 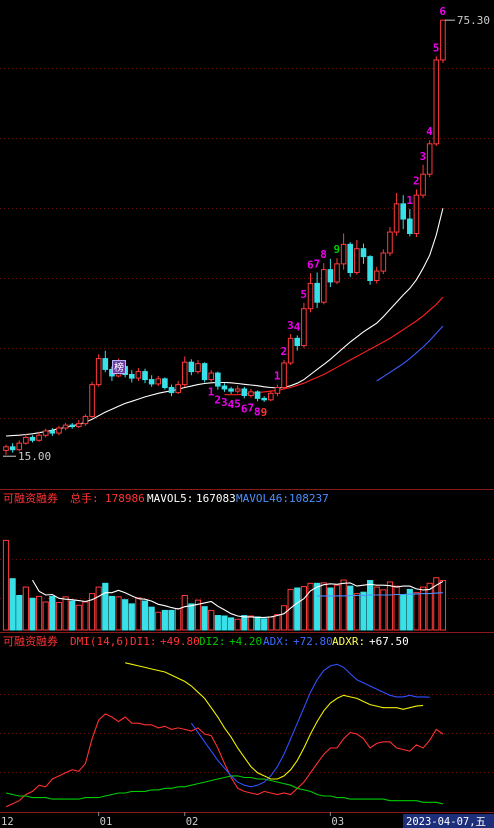 What do you see at coordinates (224, 585) in the screenshot?
I see `volume-bars` at bounding box center [224, 585].